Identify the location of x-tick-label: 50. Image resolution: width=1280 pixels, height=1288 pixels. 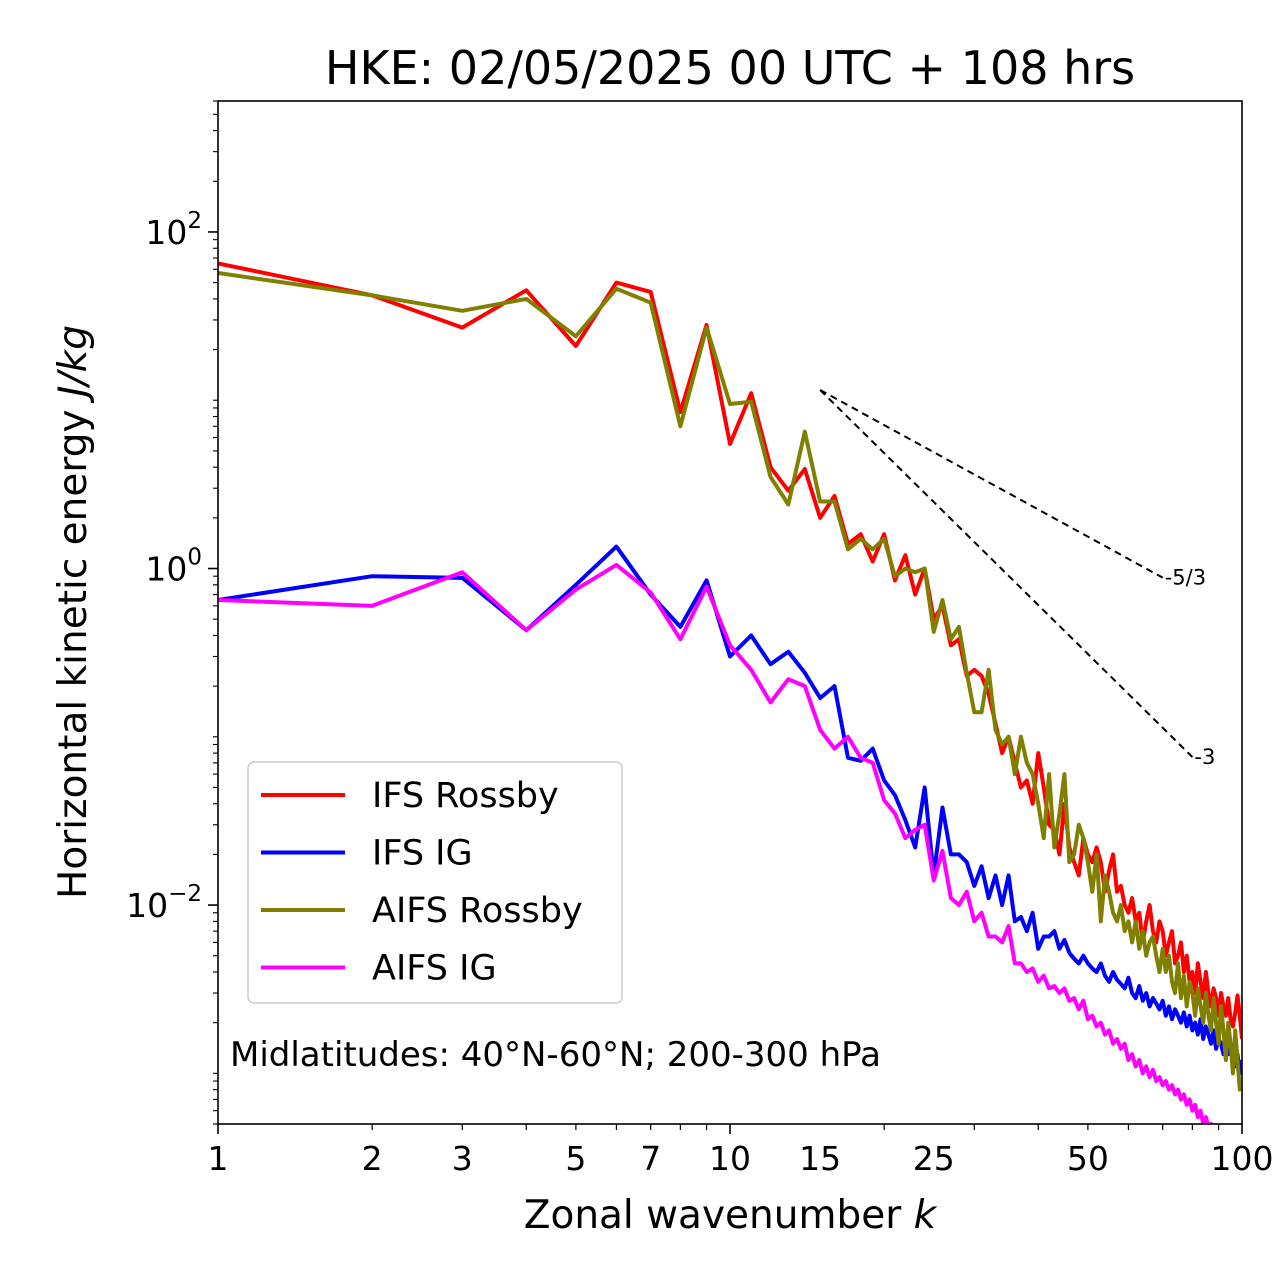
(1088, 1158).